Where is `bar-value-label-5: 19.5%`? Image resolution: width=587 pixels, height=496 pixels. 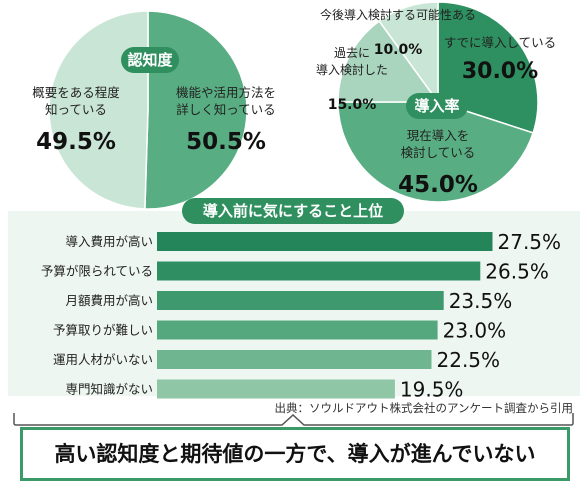 bar-value-label-5: 19.5% is located at coordinates (432, 389).